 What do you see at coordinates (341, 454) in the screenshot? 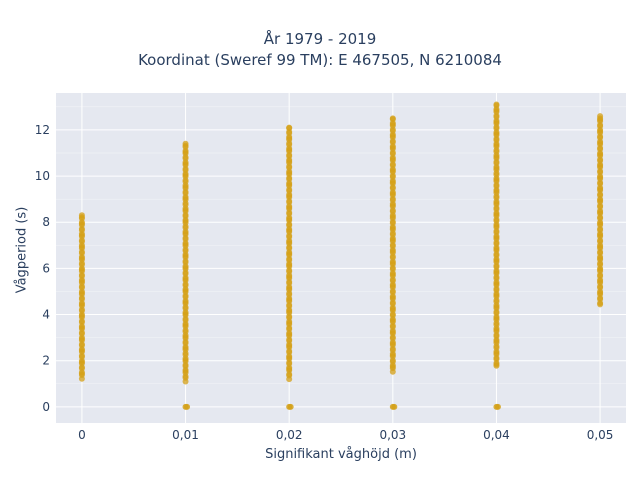
I see `x-axis-label: Signifikant våghöjd (m)` at bounding box center [341, 454].